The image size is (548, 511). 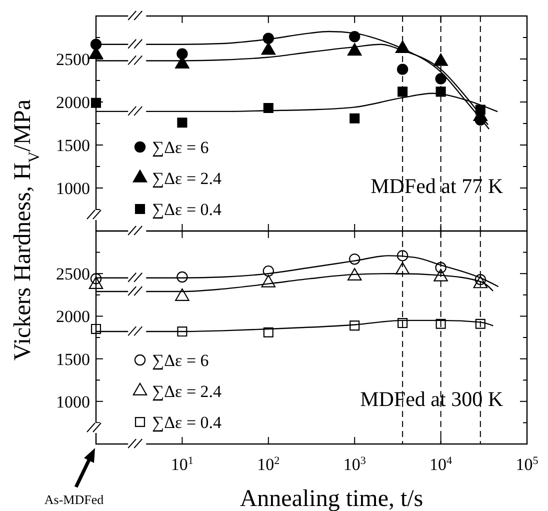 I want to click on x-tick-label: 10$^{4}$, so click(x=441, y=464).